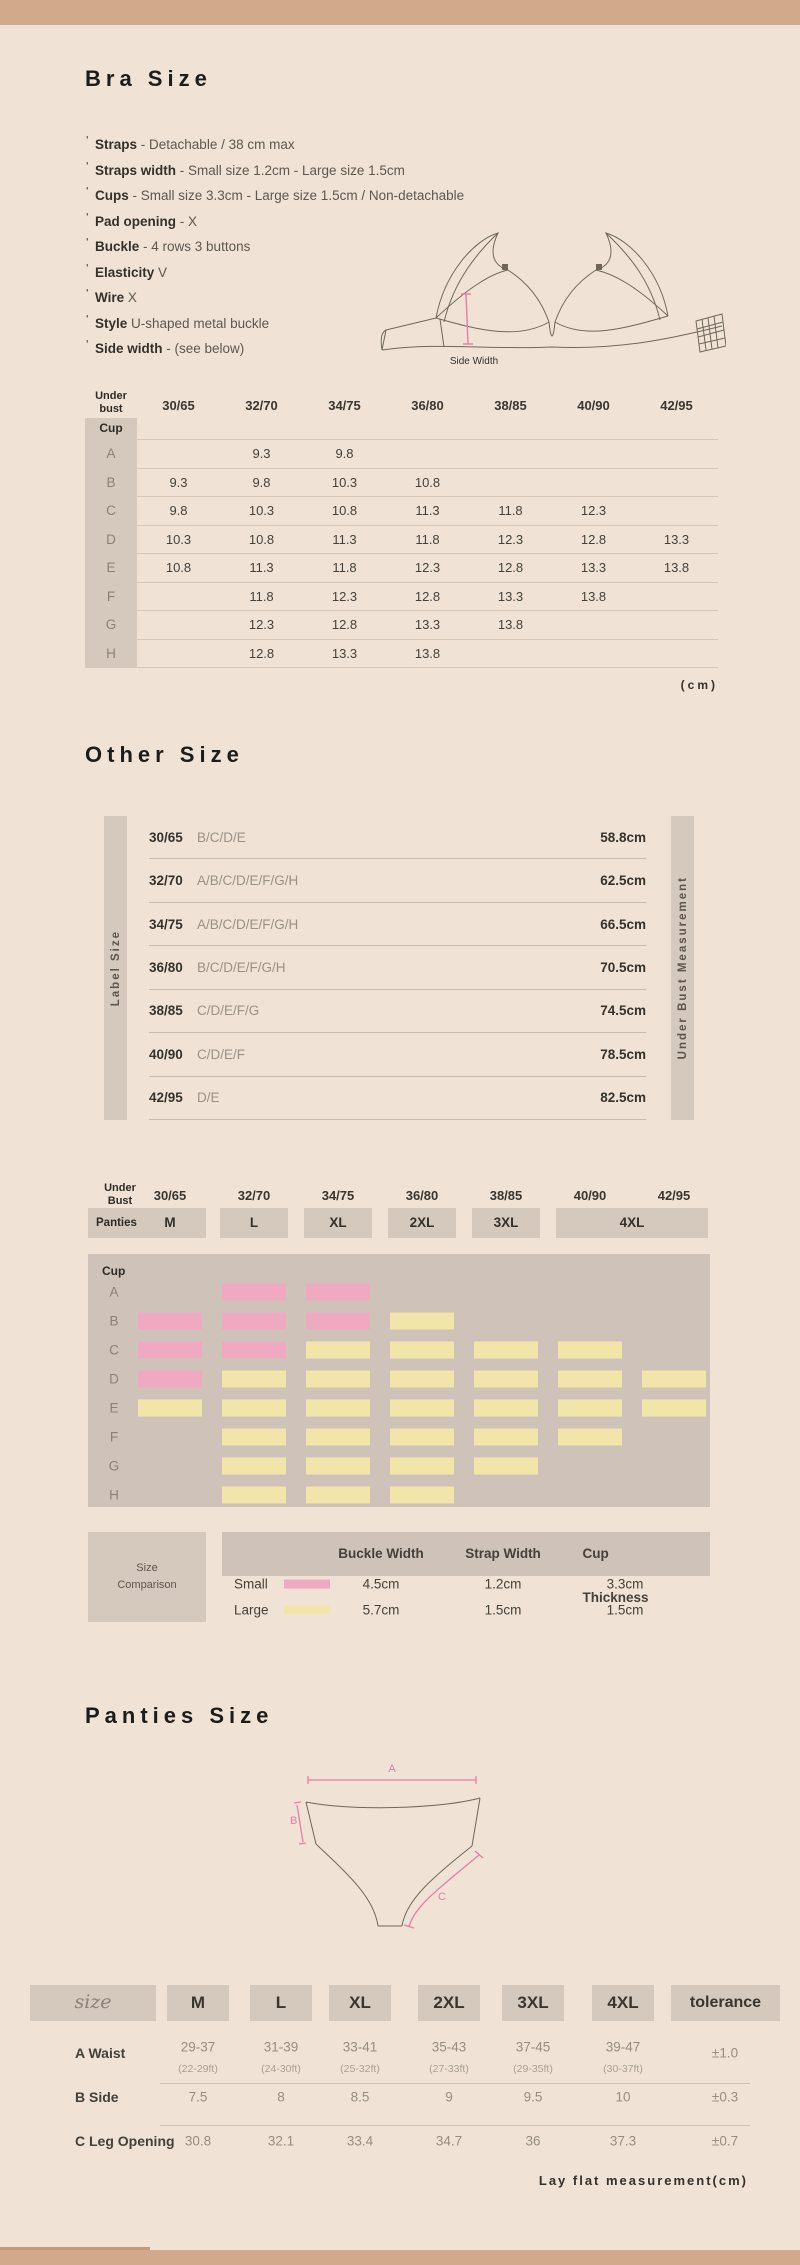 The image size is (800, 2265). What do you see at coordinates (114, 1271) in the screenshot?
I see `cup-column-header: Cup` at bounding box center [114, 1271].